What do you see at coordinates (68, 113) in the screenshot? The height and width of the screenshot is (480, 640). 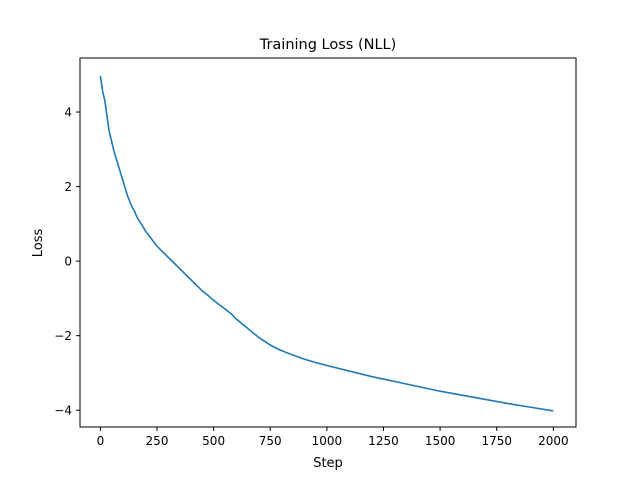 I see `y-tick-label: 4` at bounding box center [68, 113].